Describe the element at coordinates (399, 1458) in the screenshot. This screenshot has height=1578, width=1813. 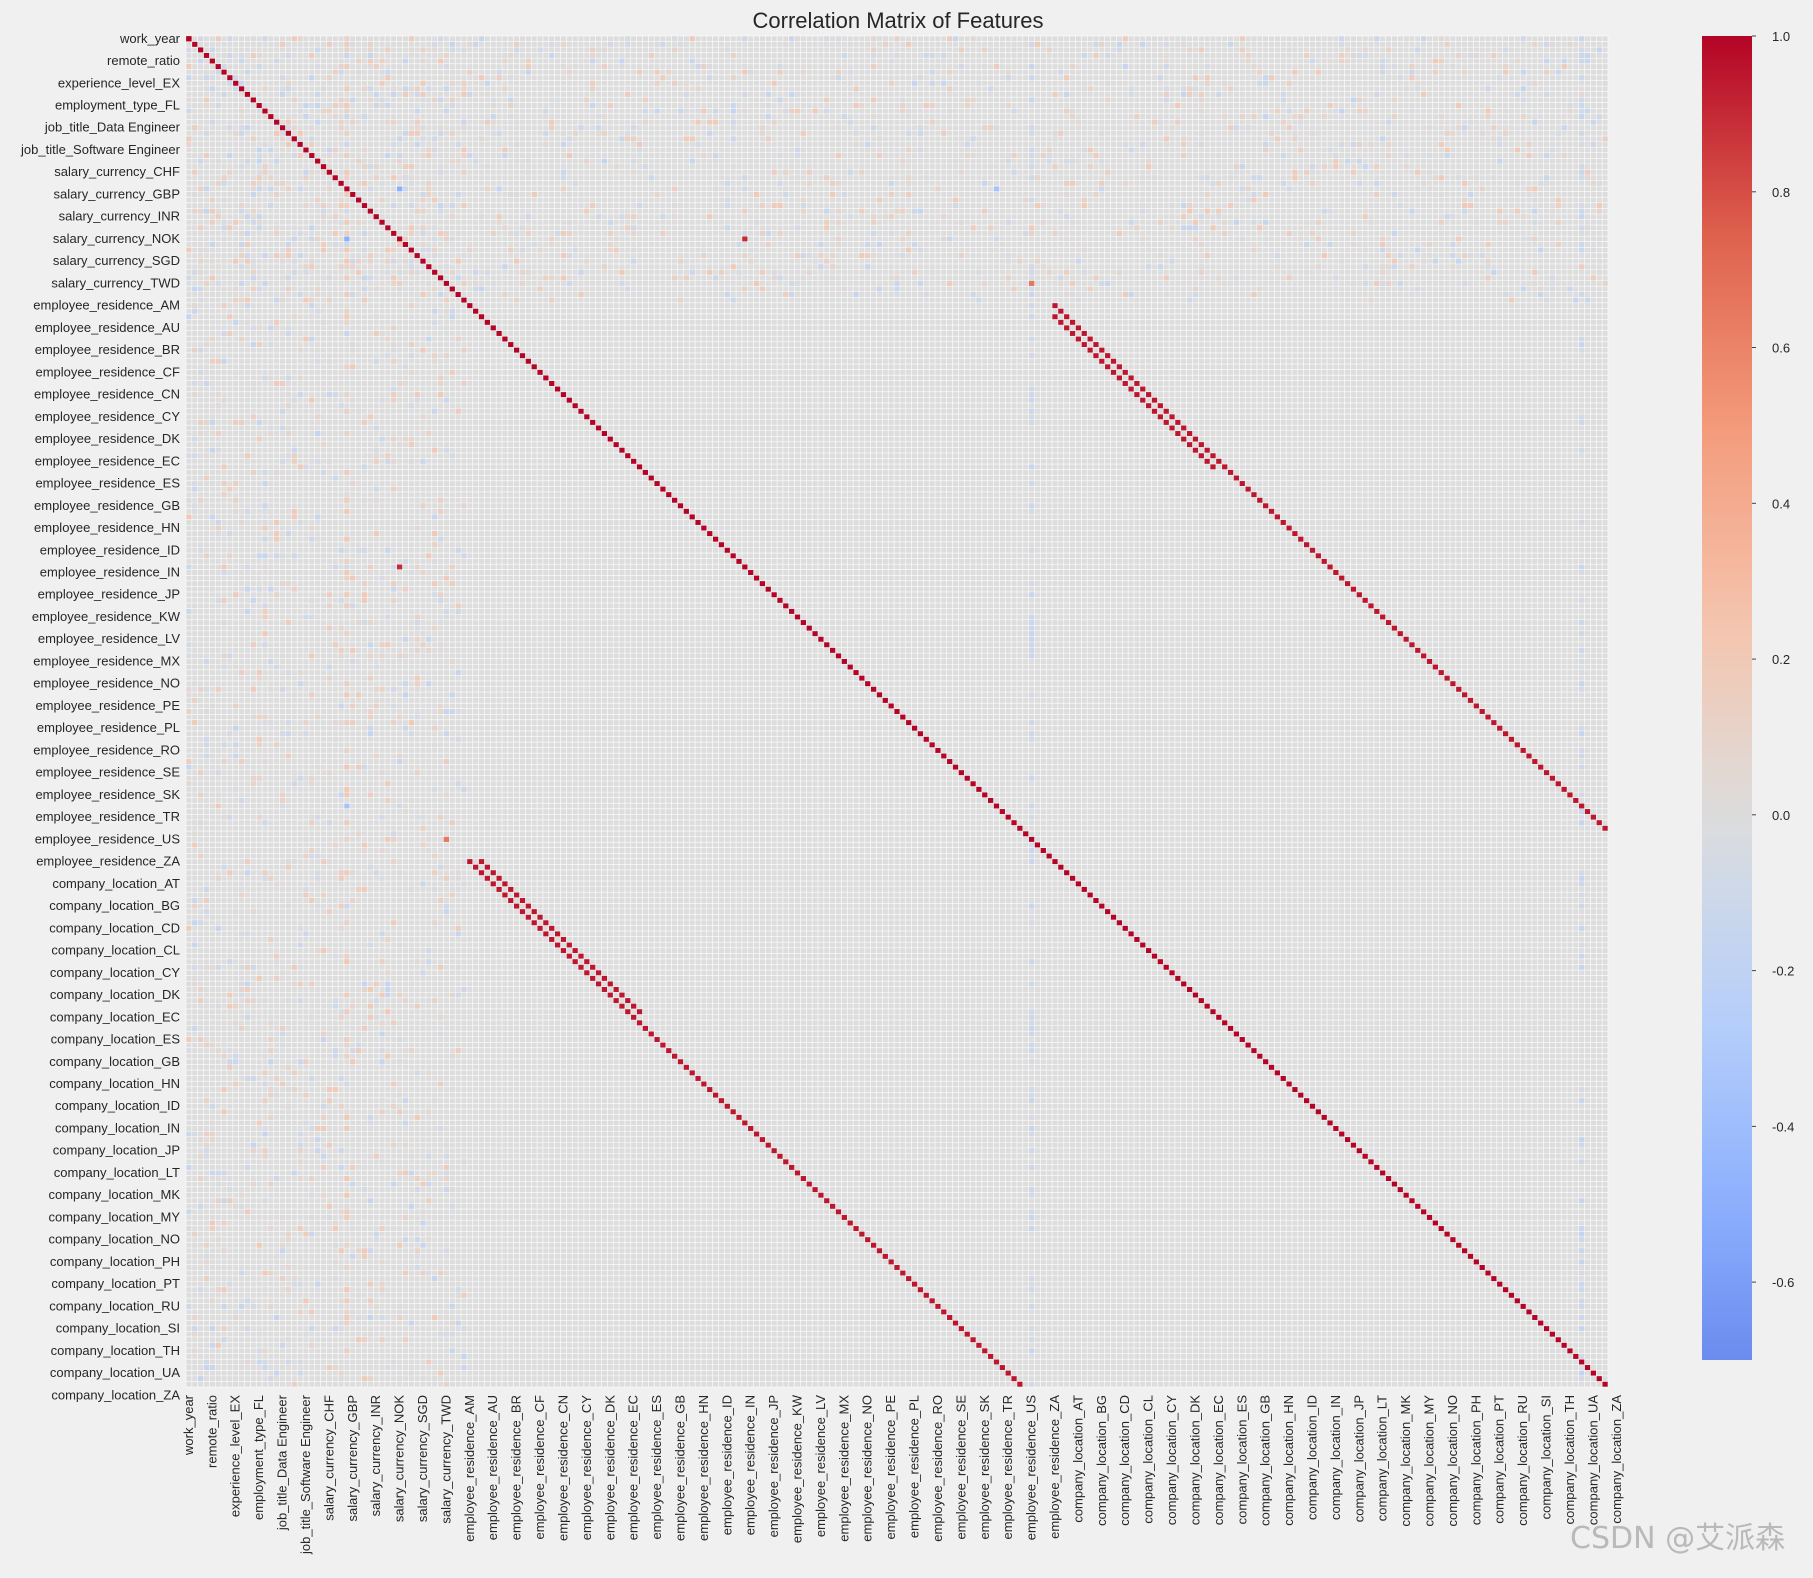
I see `x-tick-label: salary_currency_NOK` at that location.